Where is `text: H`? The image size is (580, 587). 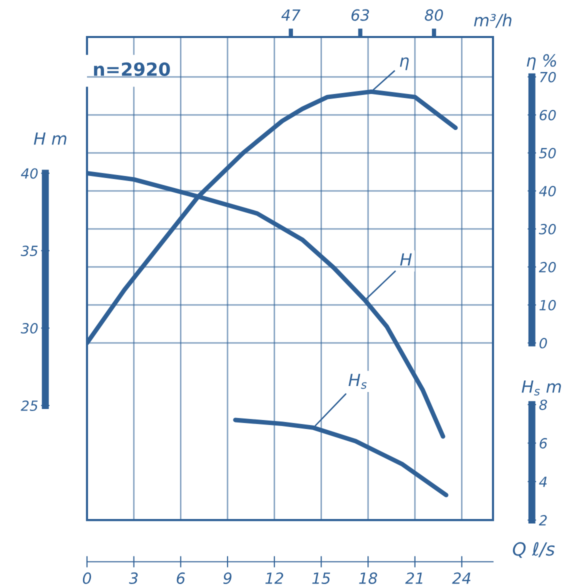 text: H is located at coordinates (406, 259).